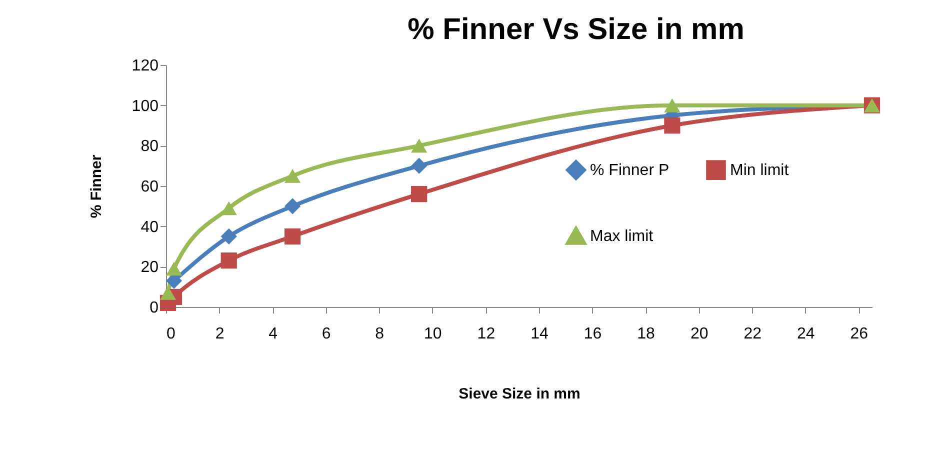 This screenshot has height=472, width=950. What do you see at coordinates (576, 29) in the screenshot?
I see `chart-title: % Finner Vs Size in mm` at bounding box center [576, 29].